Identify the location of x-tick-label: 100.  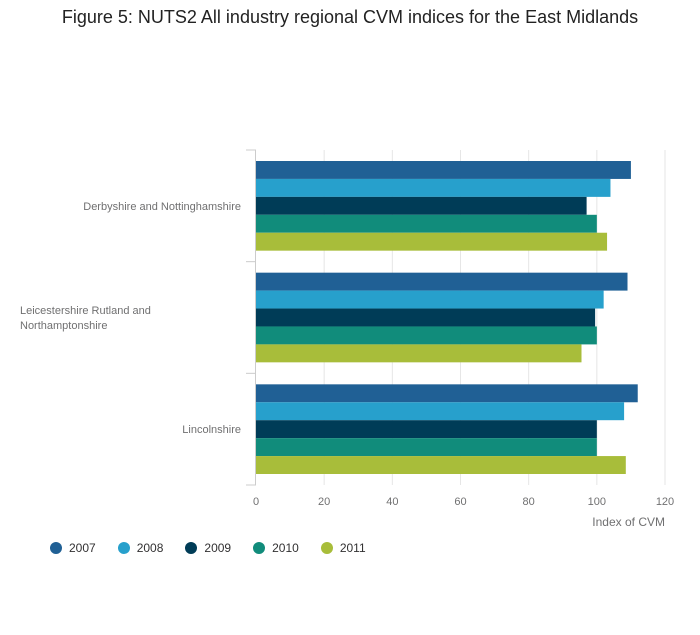
(597, 502).